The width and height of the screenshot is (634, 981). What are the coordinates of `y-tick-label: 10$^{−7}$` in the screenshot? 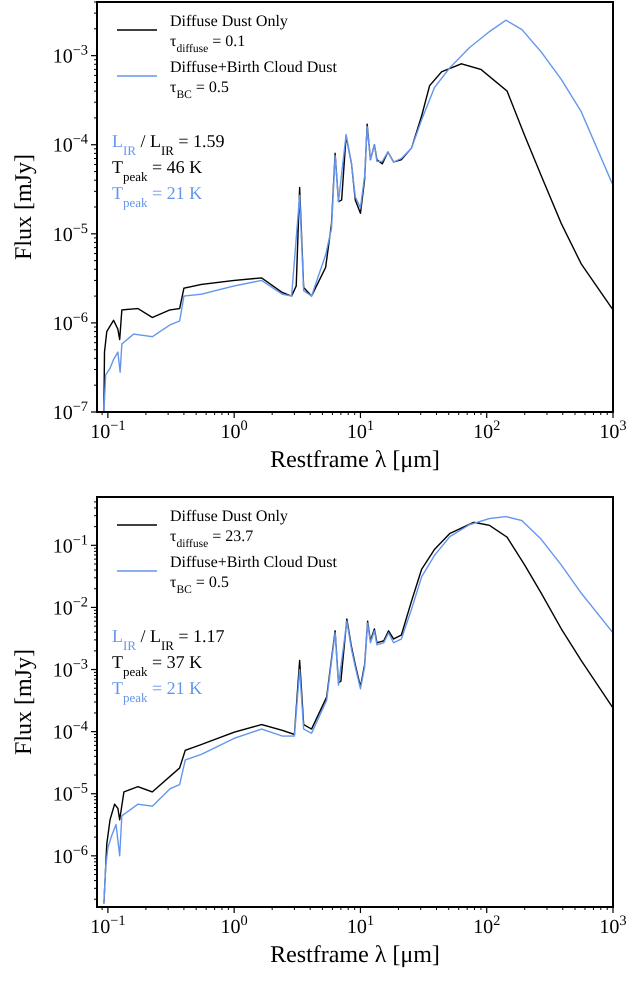 It's located at (70, 411).